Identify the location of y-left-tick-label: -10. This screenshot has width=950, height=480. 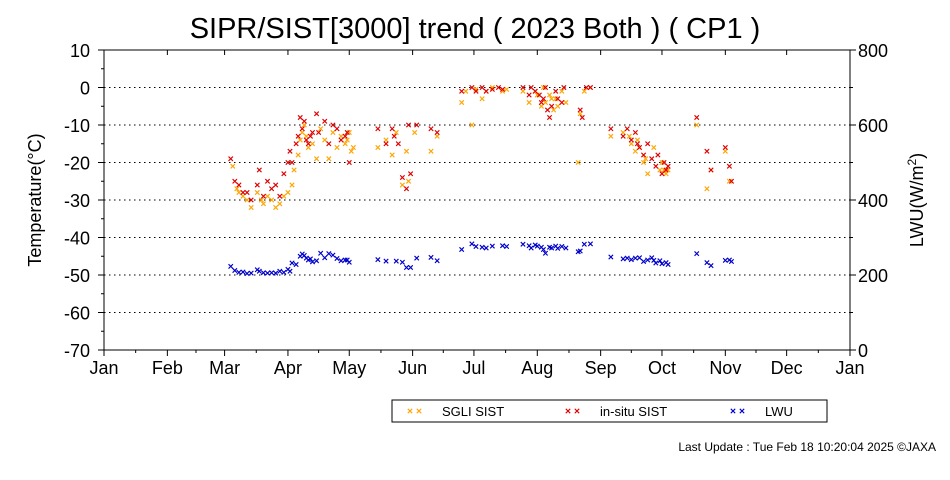
(77, 126).